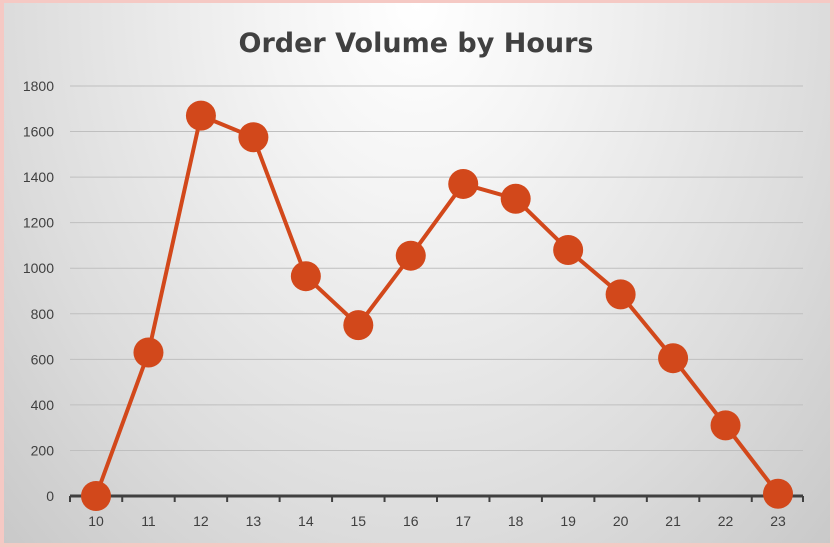  What do you see at coordinates (43, 359) in the screenshot?
I see `y-tick-label: 600` at bounding box center [43, 359].